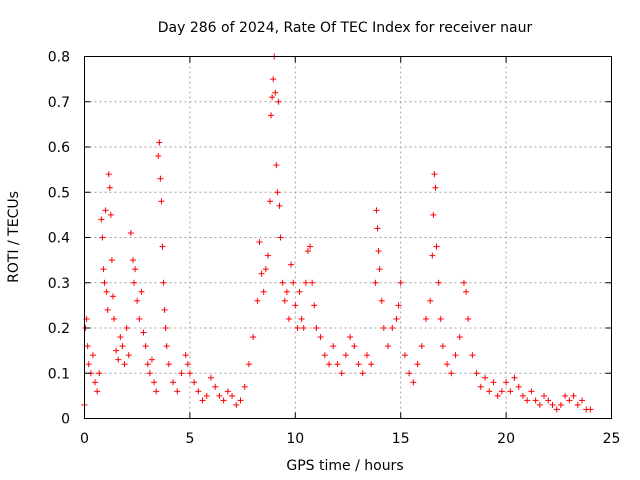 The height and width of the screenshot is (480, 640). What do you see at coordinates (59, 329) in the screenshot?
I see `y-tick-label: 0.2` at bounding box center [59, 329].